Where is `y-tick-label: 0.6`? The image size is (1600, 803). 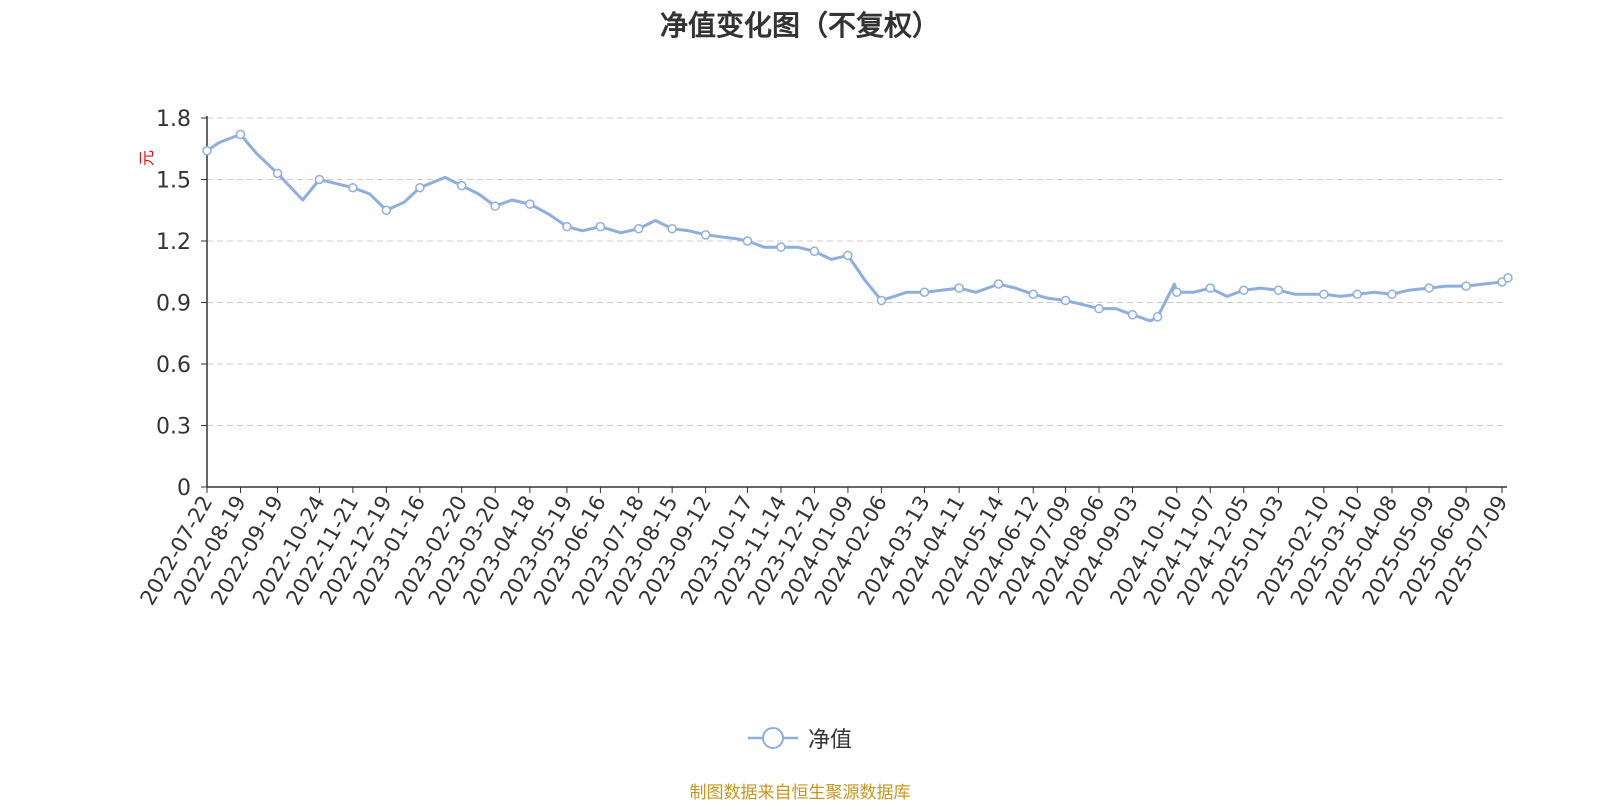 y-tick-label: 0.6 is located at coordinates (173, 365).